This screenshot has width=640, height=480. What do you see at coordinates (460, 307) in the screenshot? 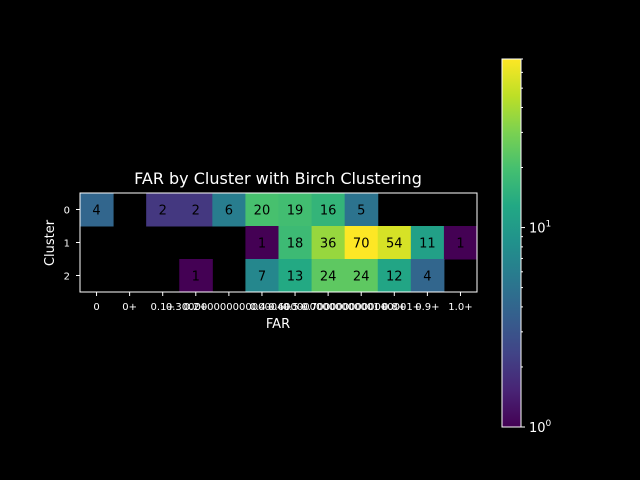
I see `x-tick-label: 1.0+` at bounding box center [460, 307].